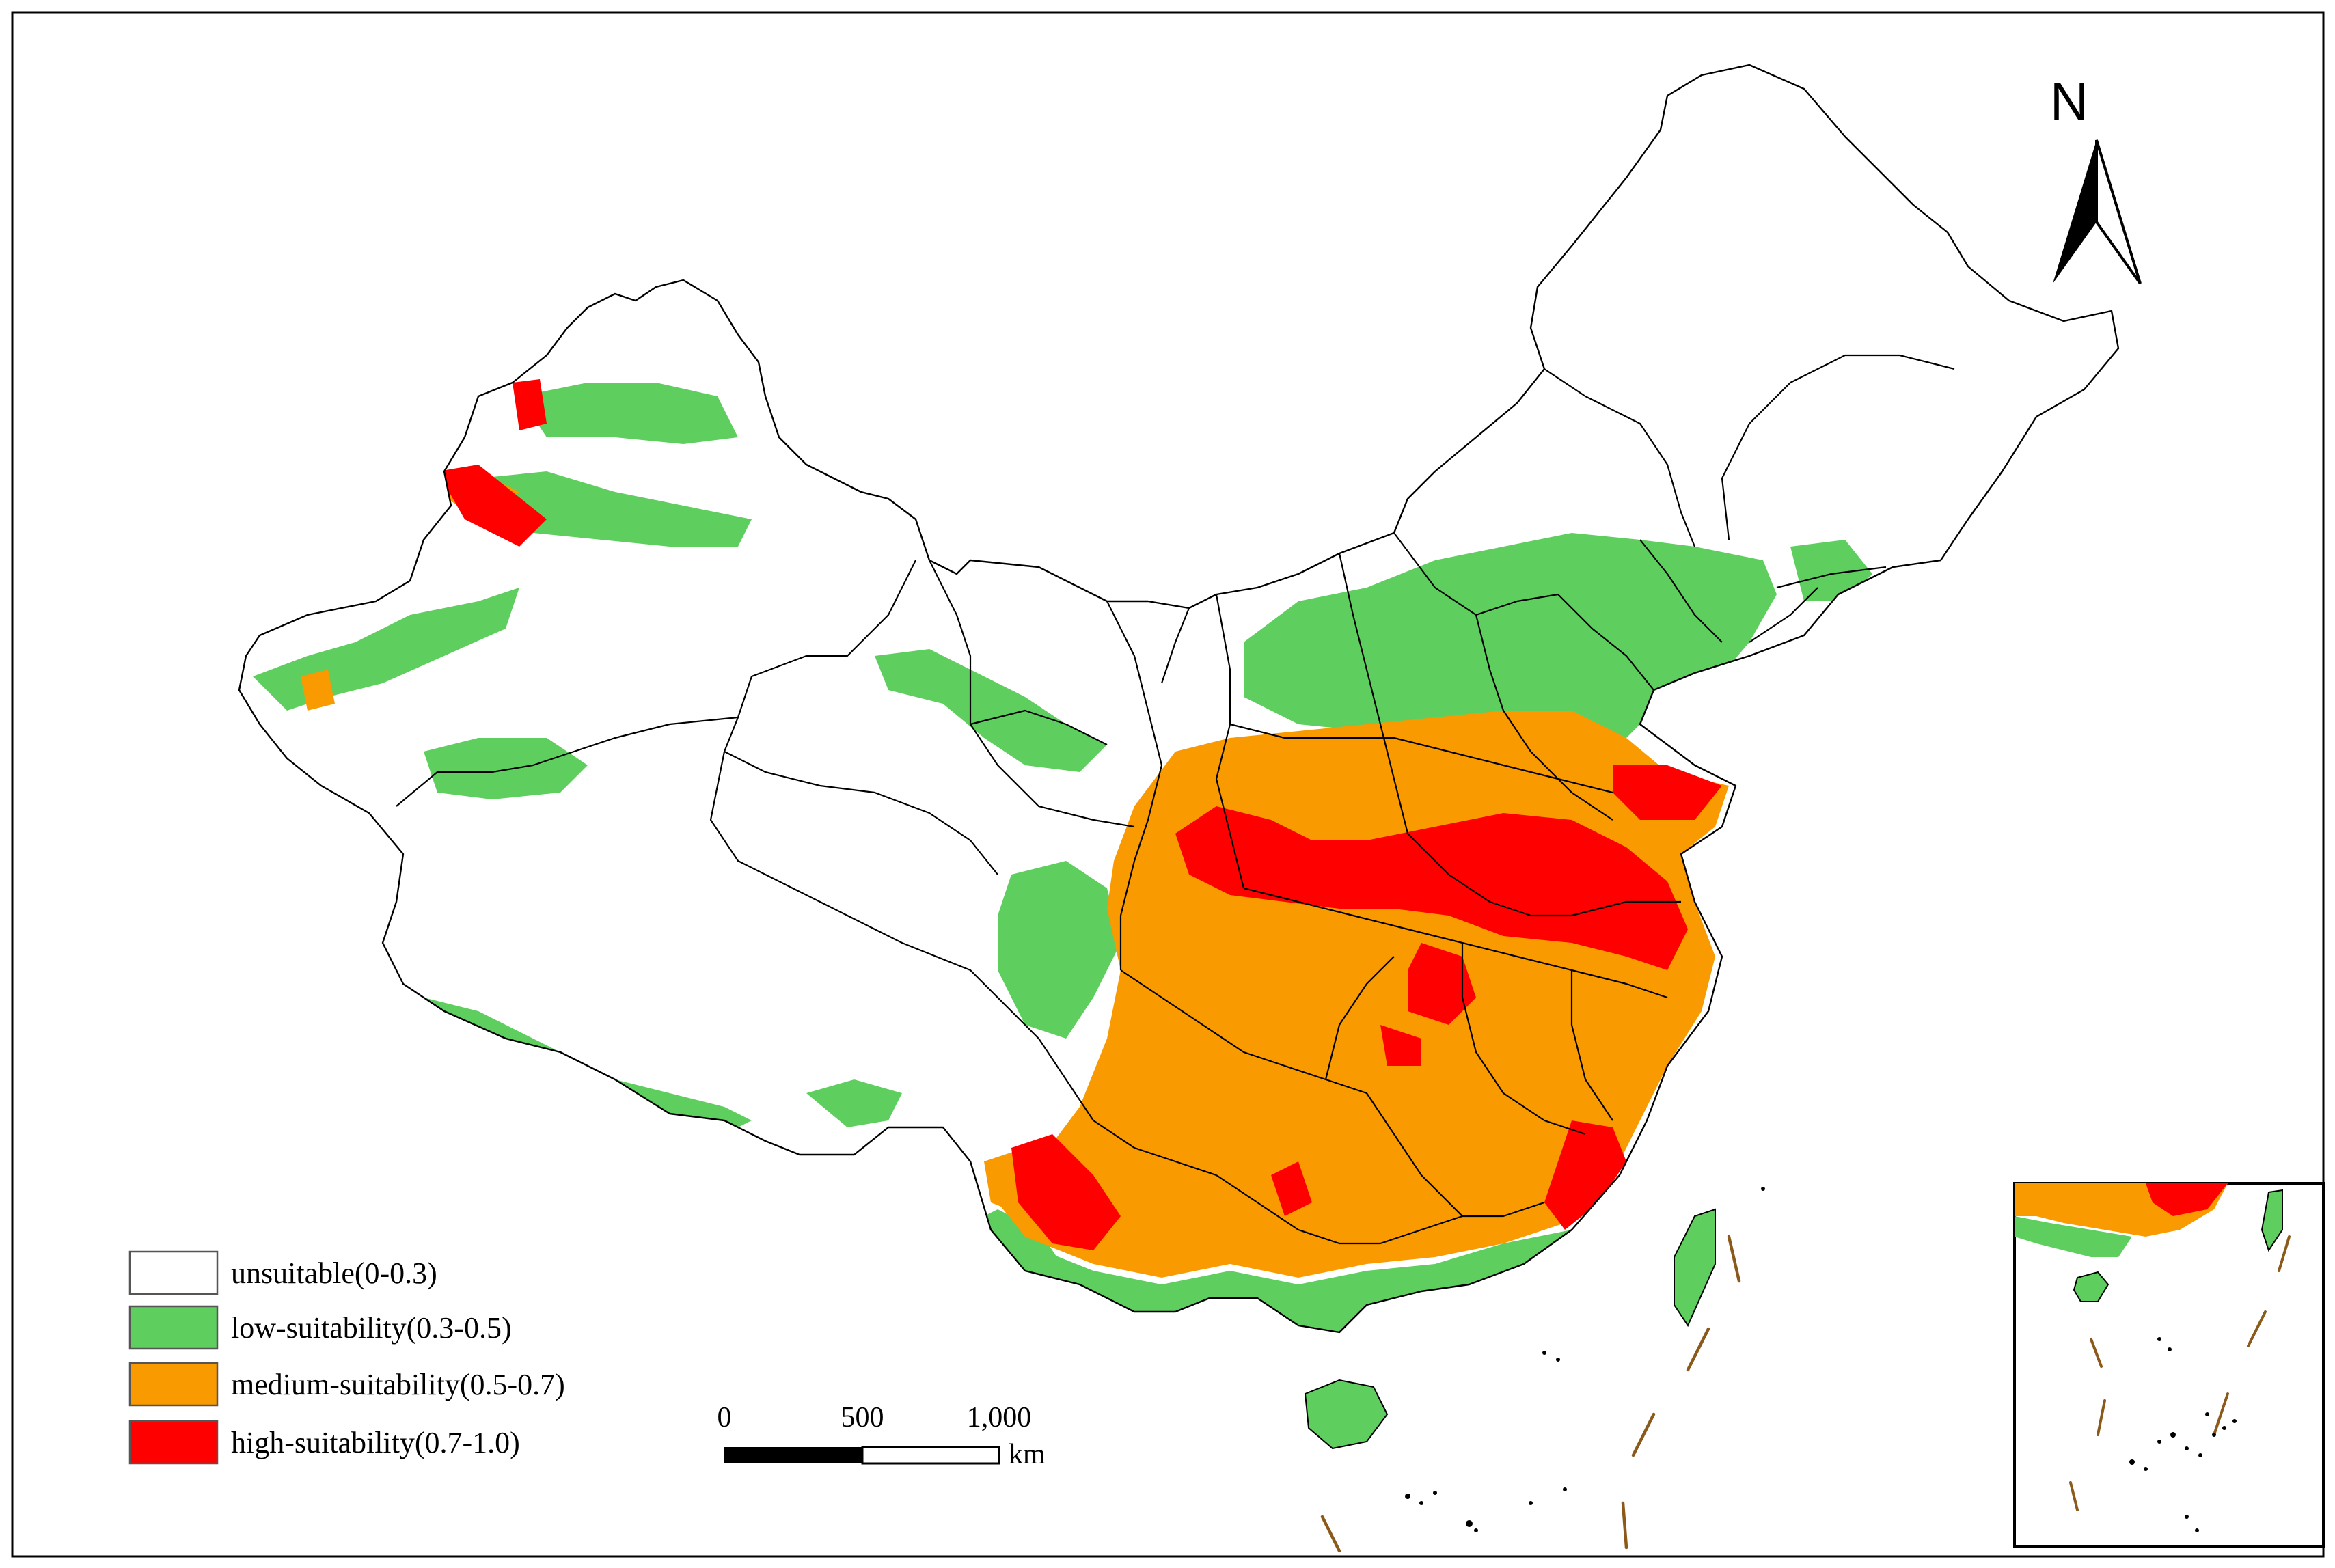 This screenshot has height=1568, width=2335. I want to click on legend-swatch-unsuitable, so click(173, 1273).